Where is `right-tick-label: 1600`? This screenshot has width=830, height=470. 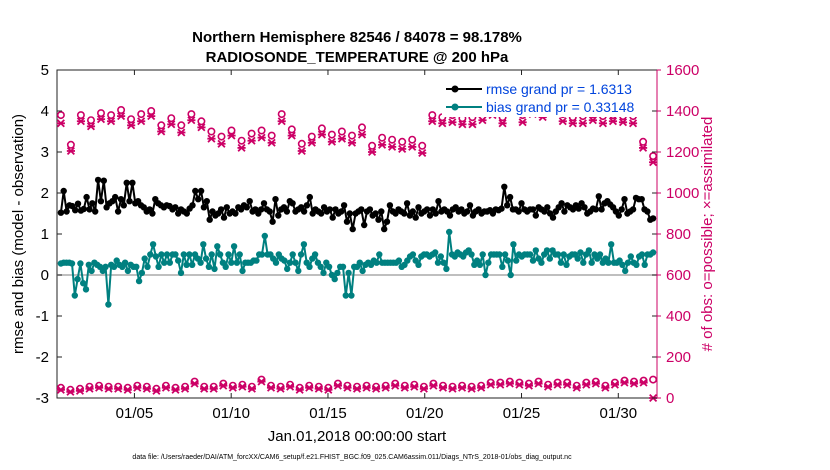 right-tick-label: 1600 is located at coordinates (682, 70).